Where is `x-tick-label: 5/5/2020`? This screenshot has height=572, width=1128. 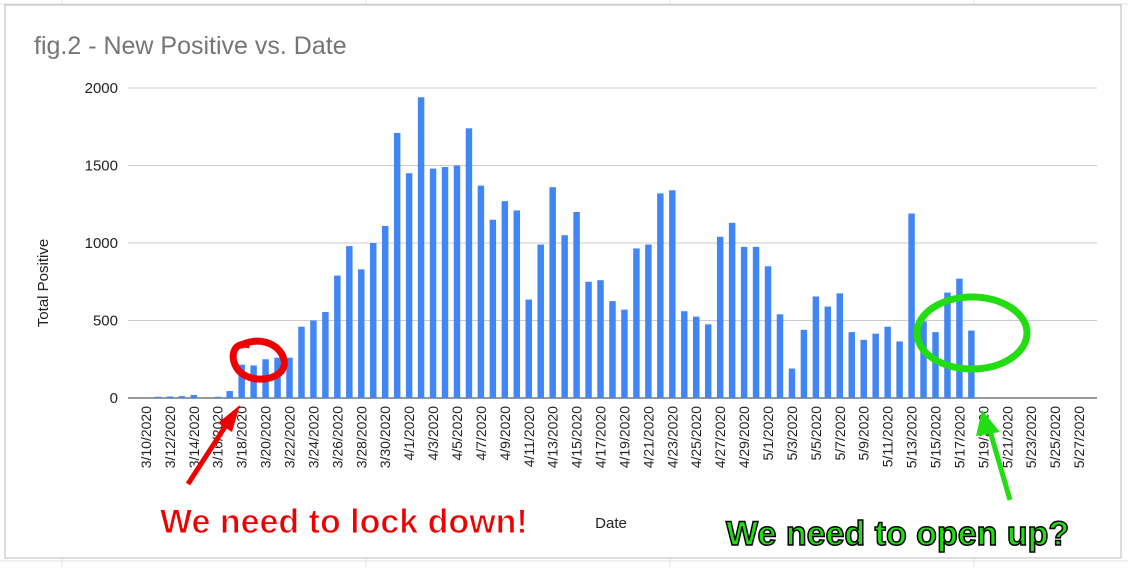
x-tick-label: 5/5/2020 is located at coordinates (816, 433).